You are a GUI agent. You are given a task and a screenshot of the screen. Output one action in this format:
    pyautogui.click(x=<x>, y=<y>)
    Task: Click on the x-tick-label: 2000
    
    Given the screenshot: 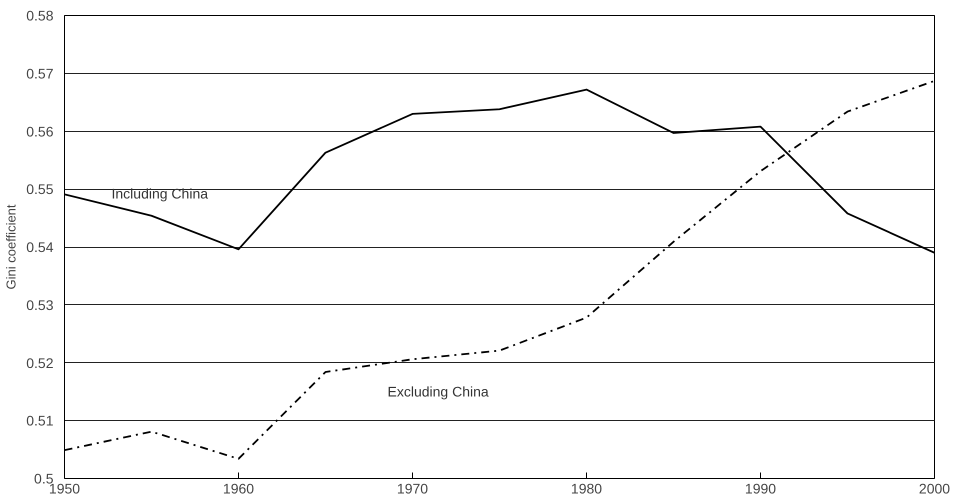 What is the action you would take?
    pyautogui.click(x=934, y=488)
    